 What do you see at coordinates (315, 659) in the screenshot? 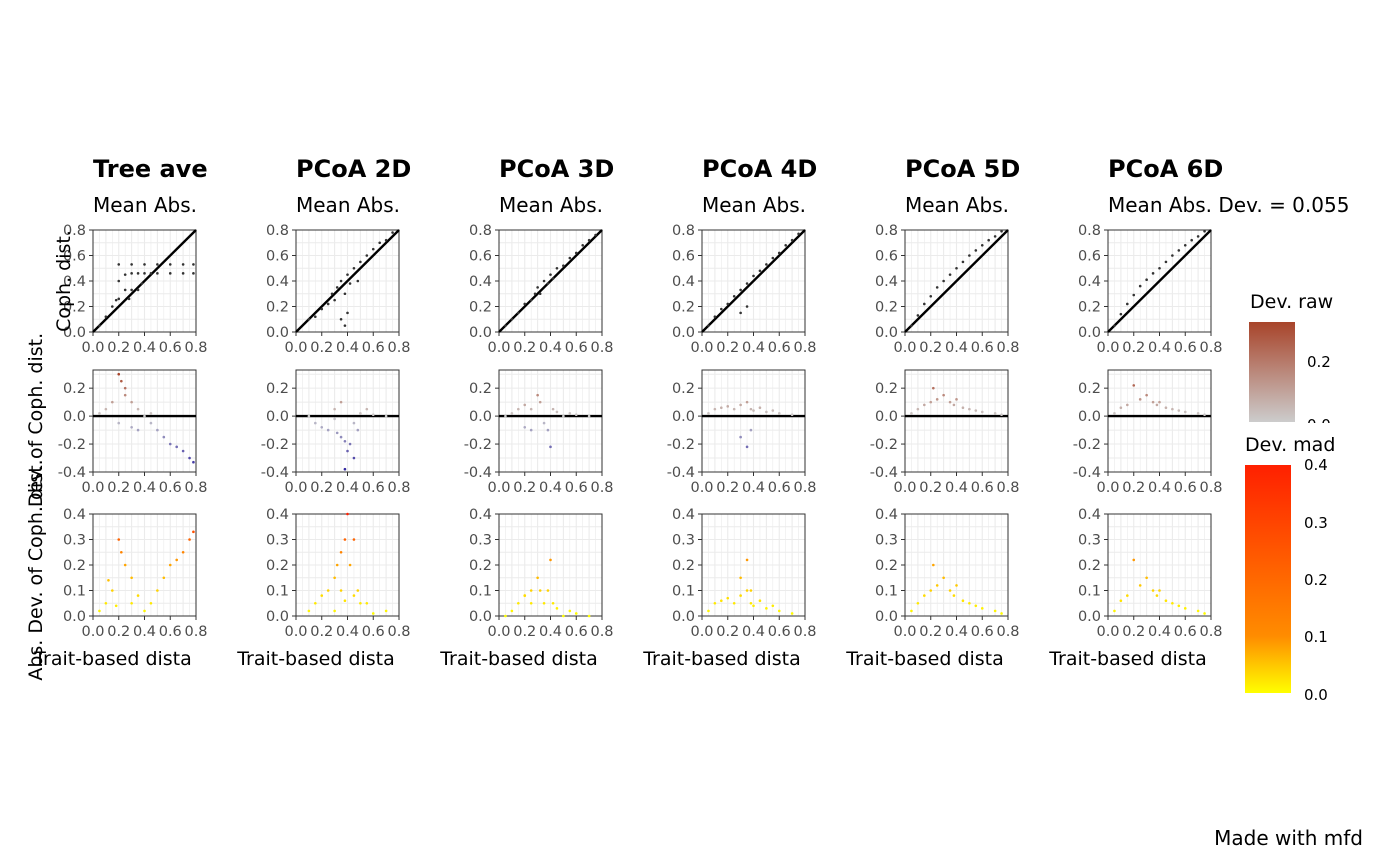
I see `x-axis-title: Trait-based dista` at bounding box center [315, 659].